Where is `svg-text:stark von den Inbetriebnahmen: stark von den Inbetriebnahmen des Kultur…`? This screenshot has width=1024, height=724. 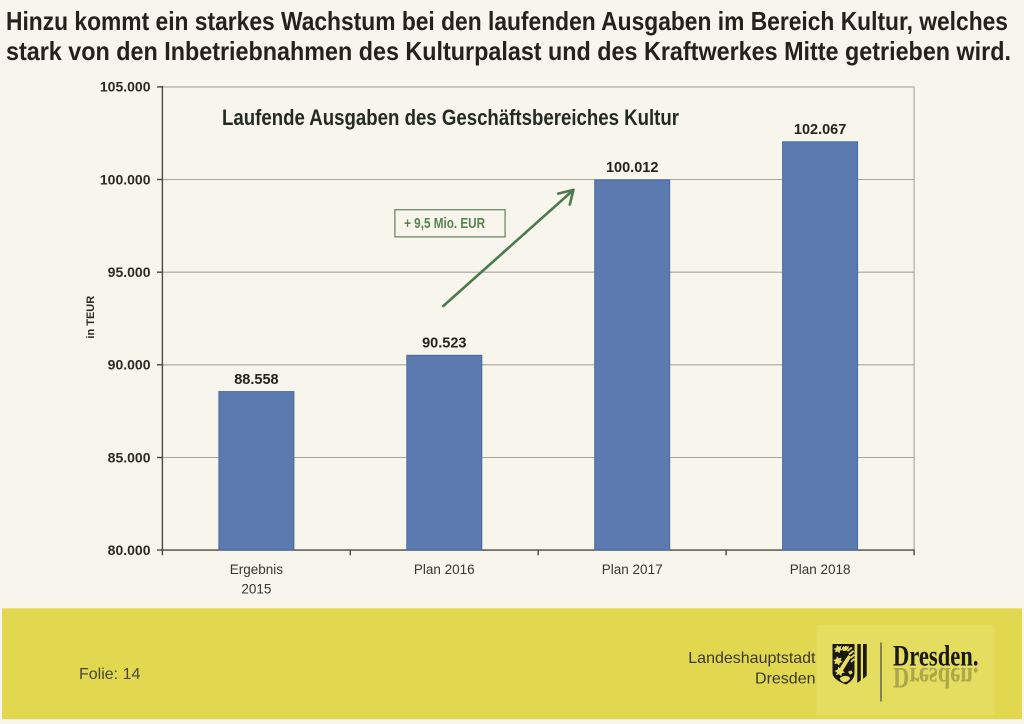
svg-text:stark von den Inbetriebnahmen: stark von den Inbetriebnahmen des Kultur… is located at coordinates (508, 51).